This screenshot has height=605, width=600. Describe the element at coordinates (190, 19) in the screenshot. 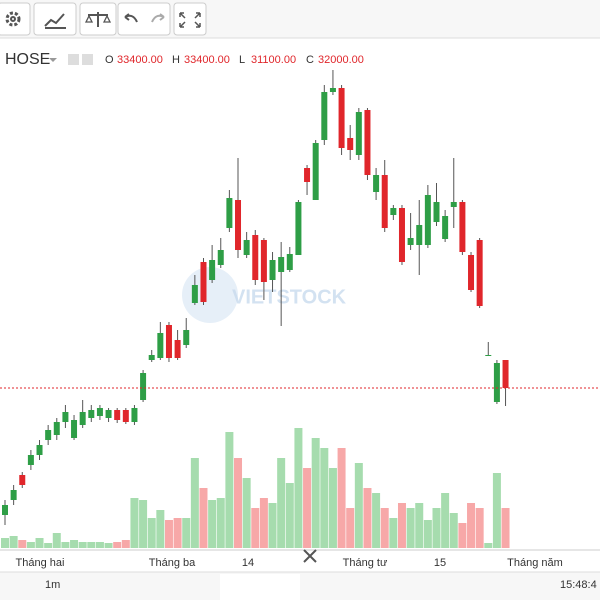

I see `fullscreen-button` at that location.